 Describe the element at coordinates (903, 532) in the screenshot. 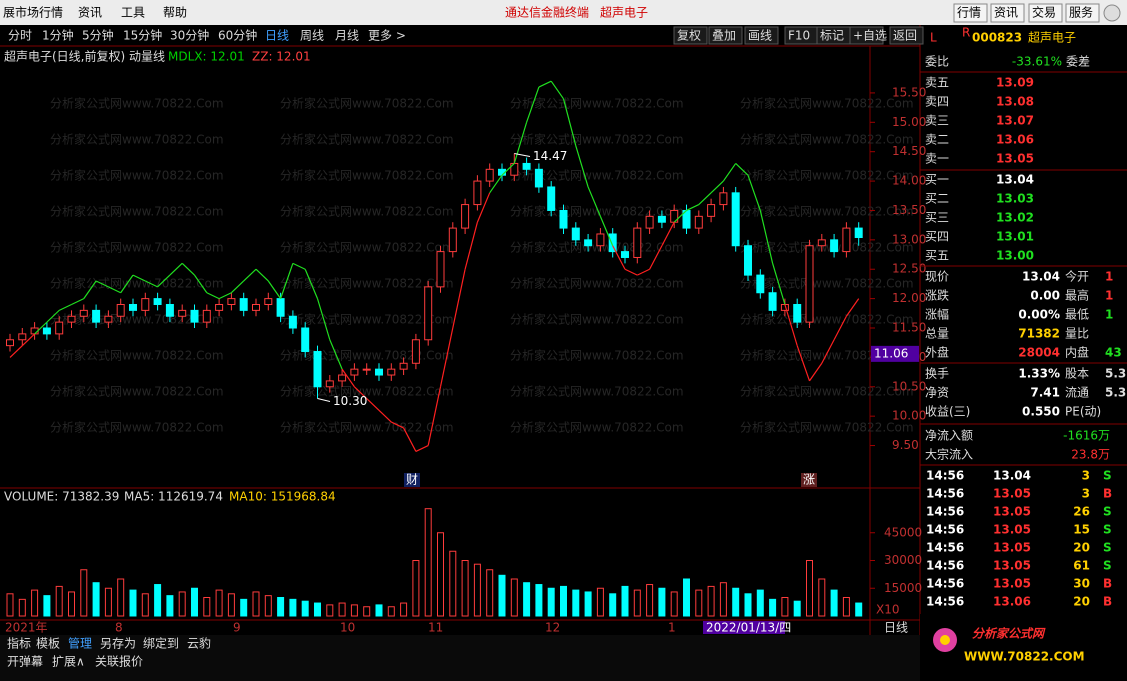

I see `v-tick-label: 45000` at that location.